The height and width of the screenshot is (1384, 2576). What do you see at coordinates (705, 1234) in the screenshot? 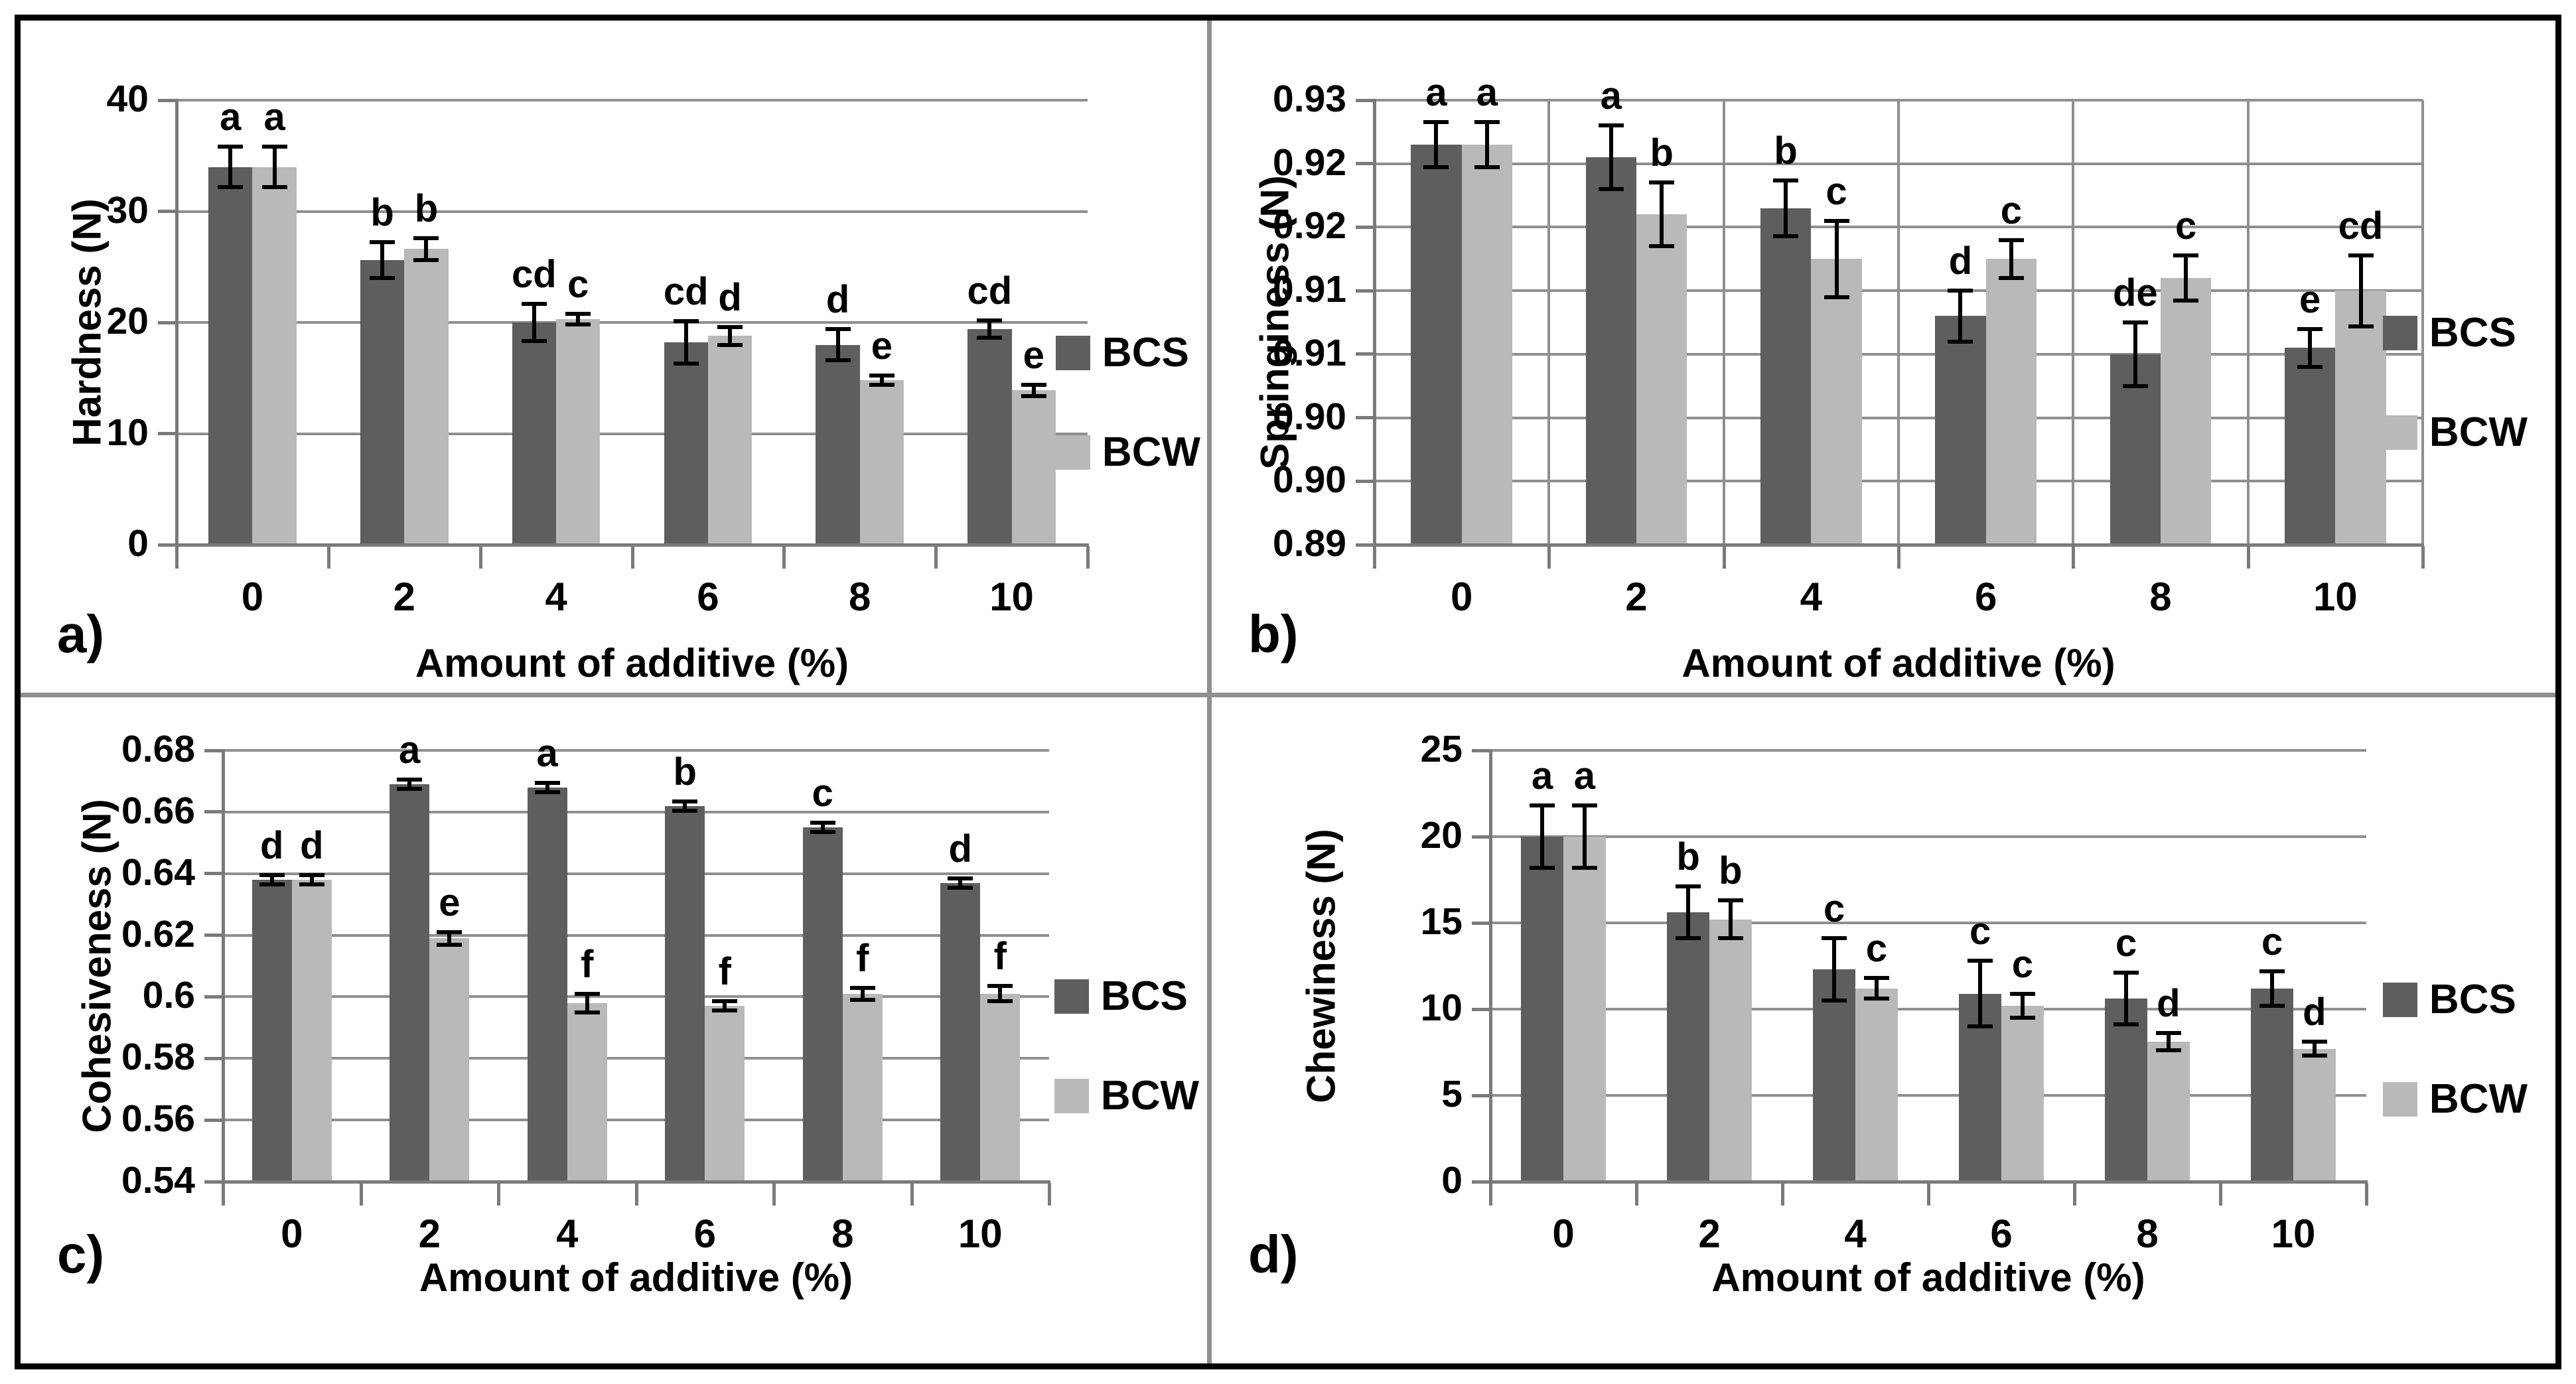
I see `x-tick-label: 6` at bounding box center [705, 1234].